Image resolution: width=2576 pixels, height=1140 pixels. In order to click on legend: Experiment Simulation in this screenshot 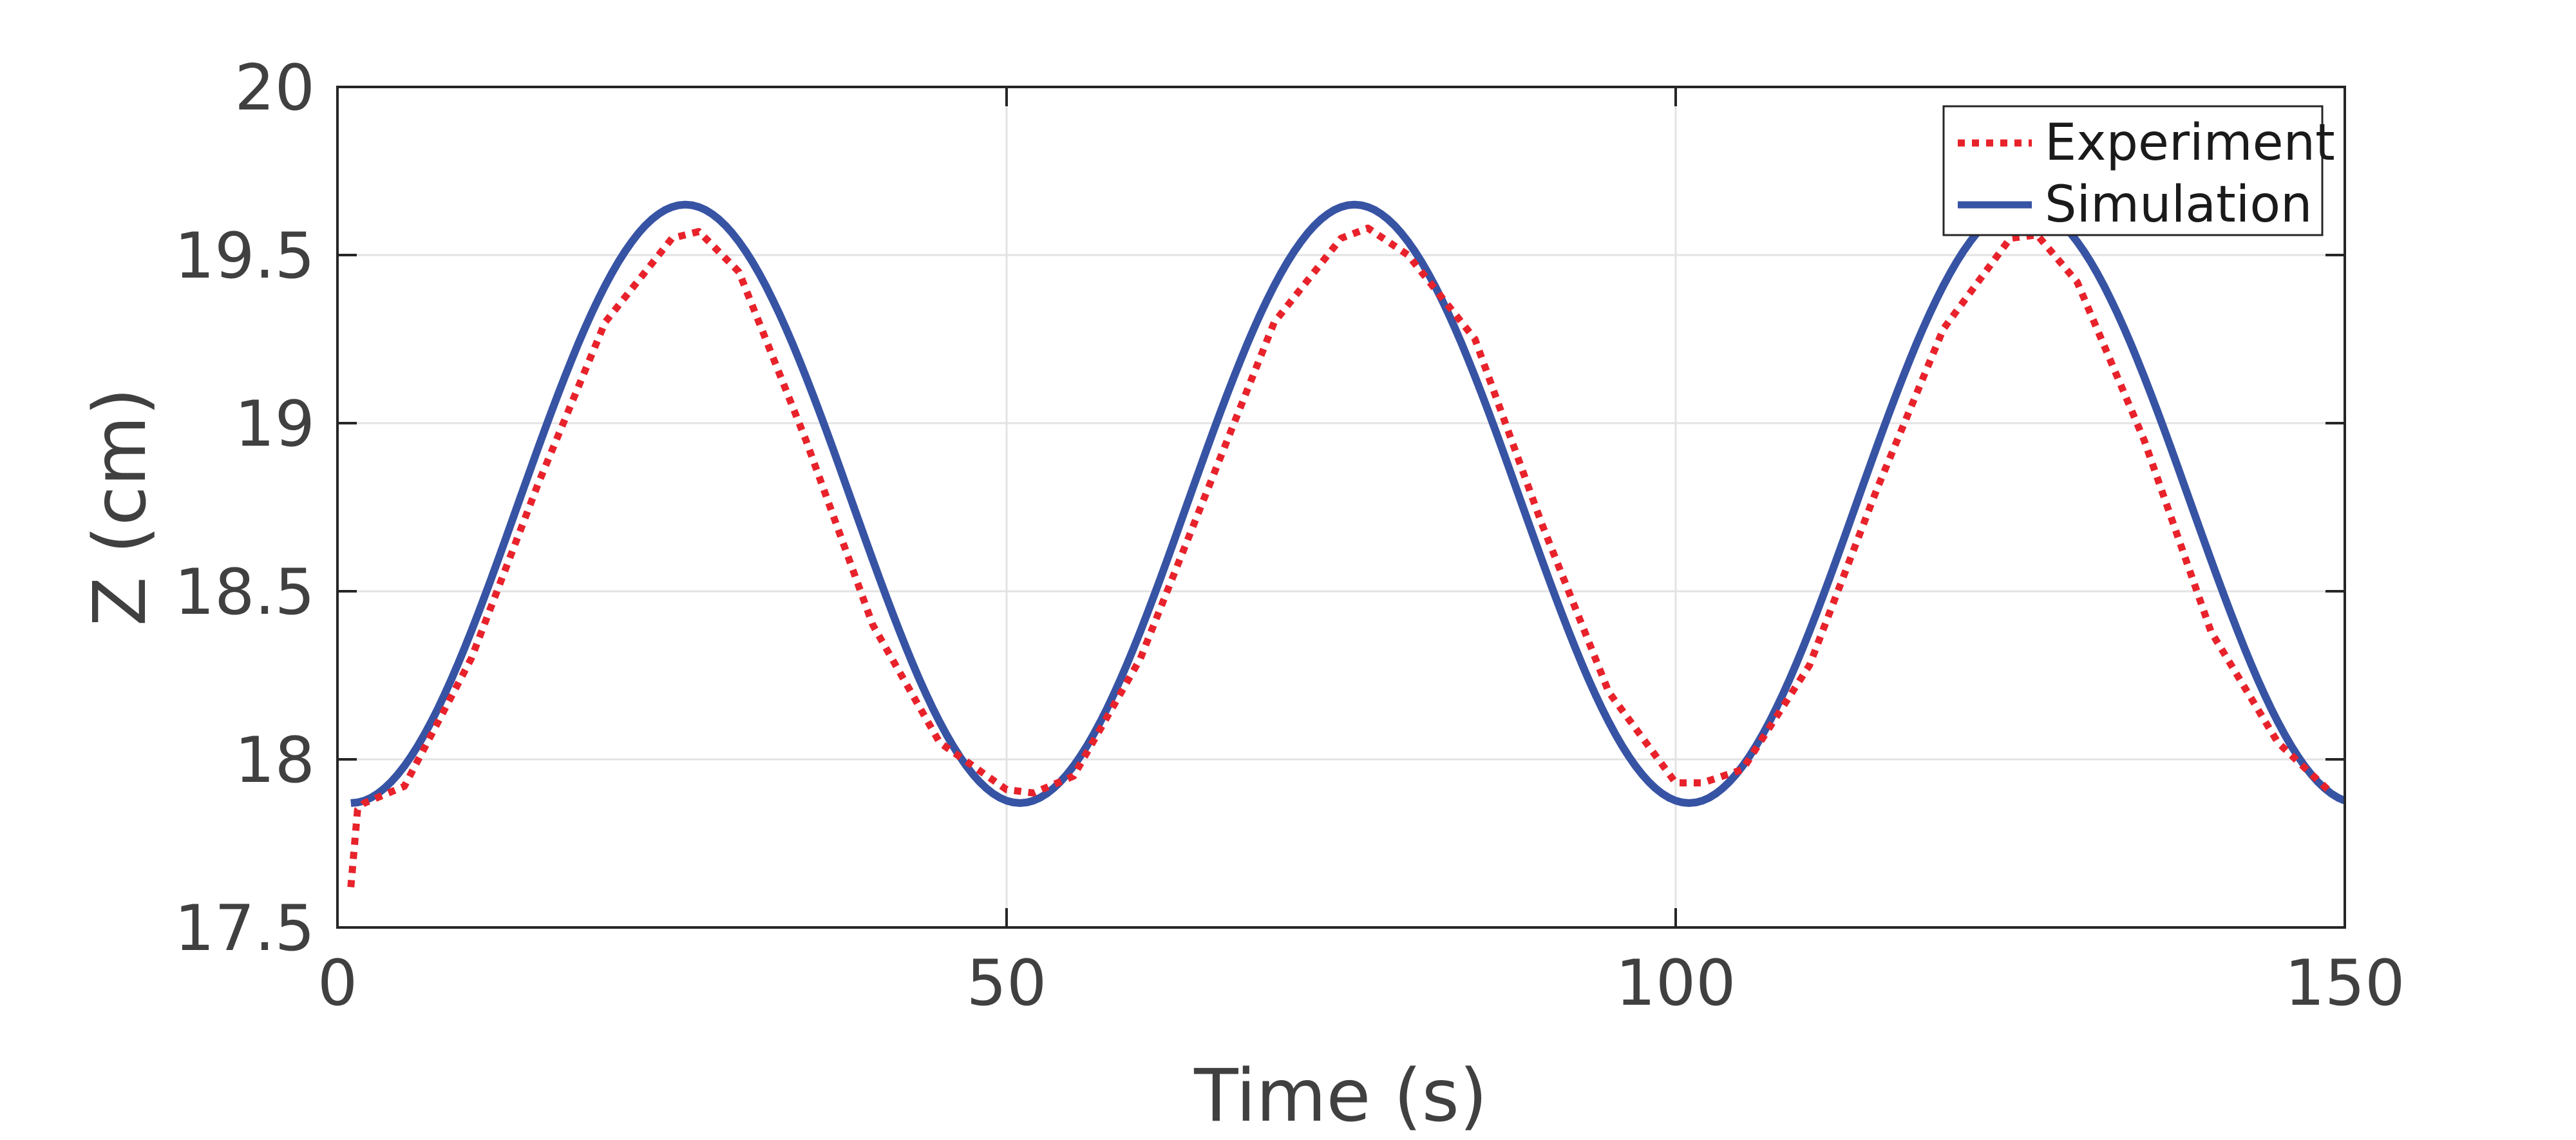, I will do `click(2138, 170)`.